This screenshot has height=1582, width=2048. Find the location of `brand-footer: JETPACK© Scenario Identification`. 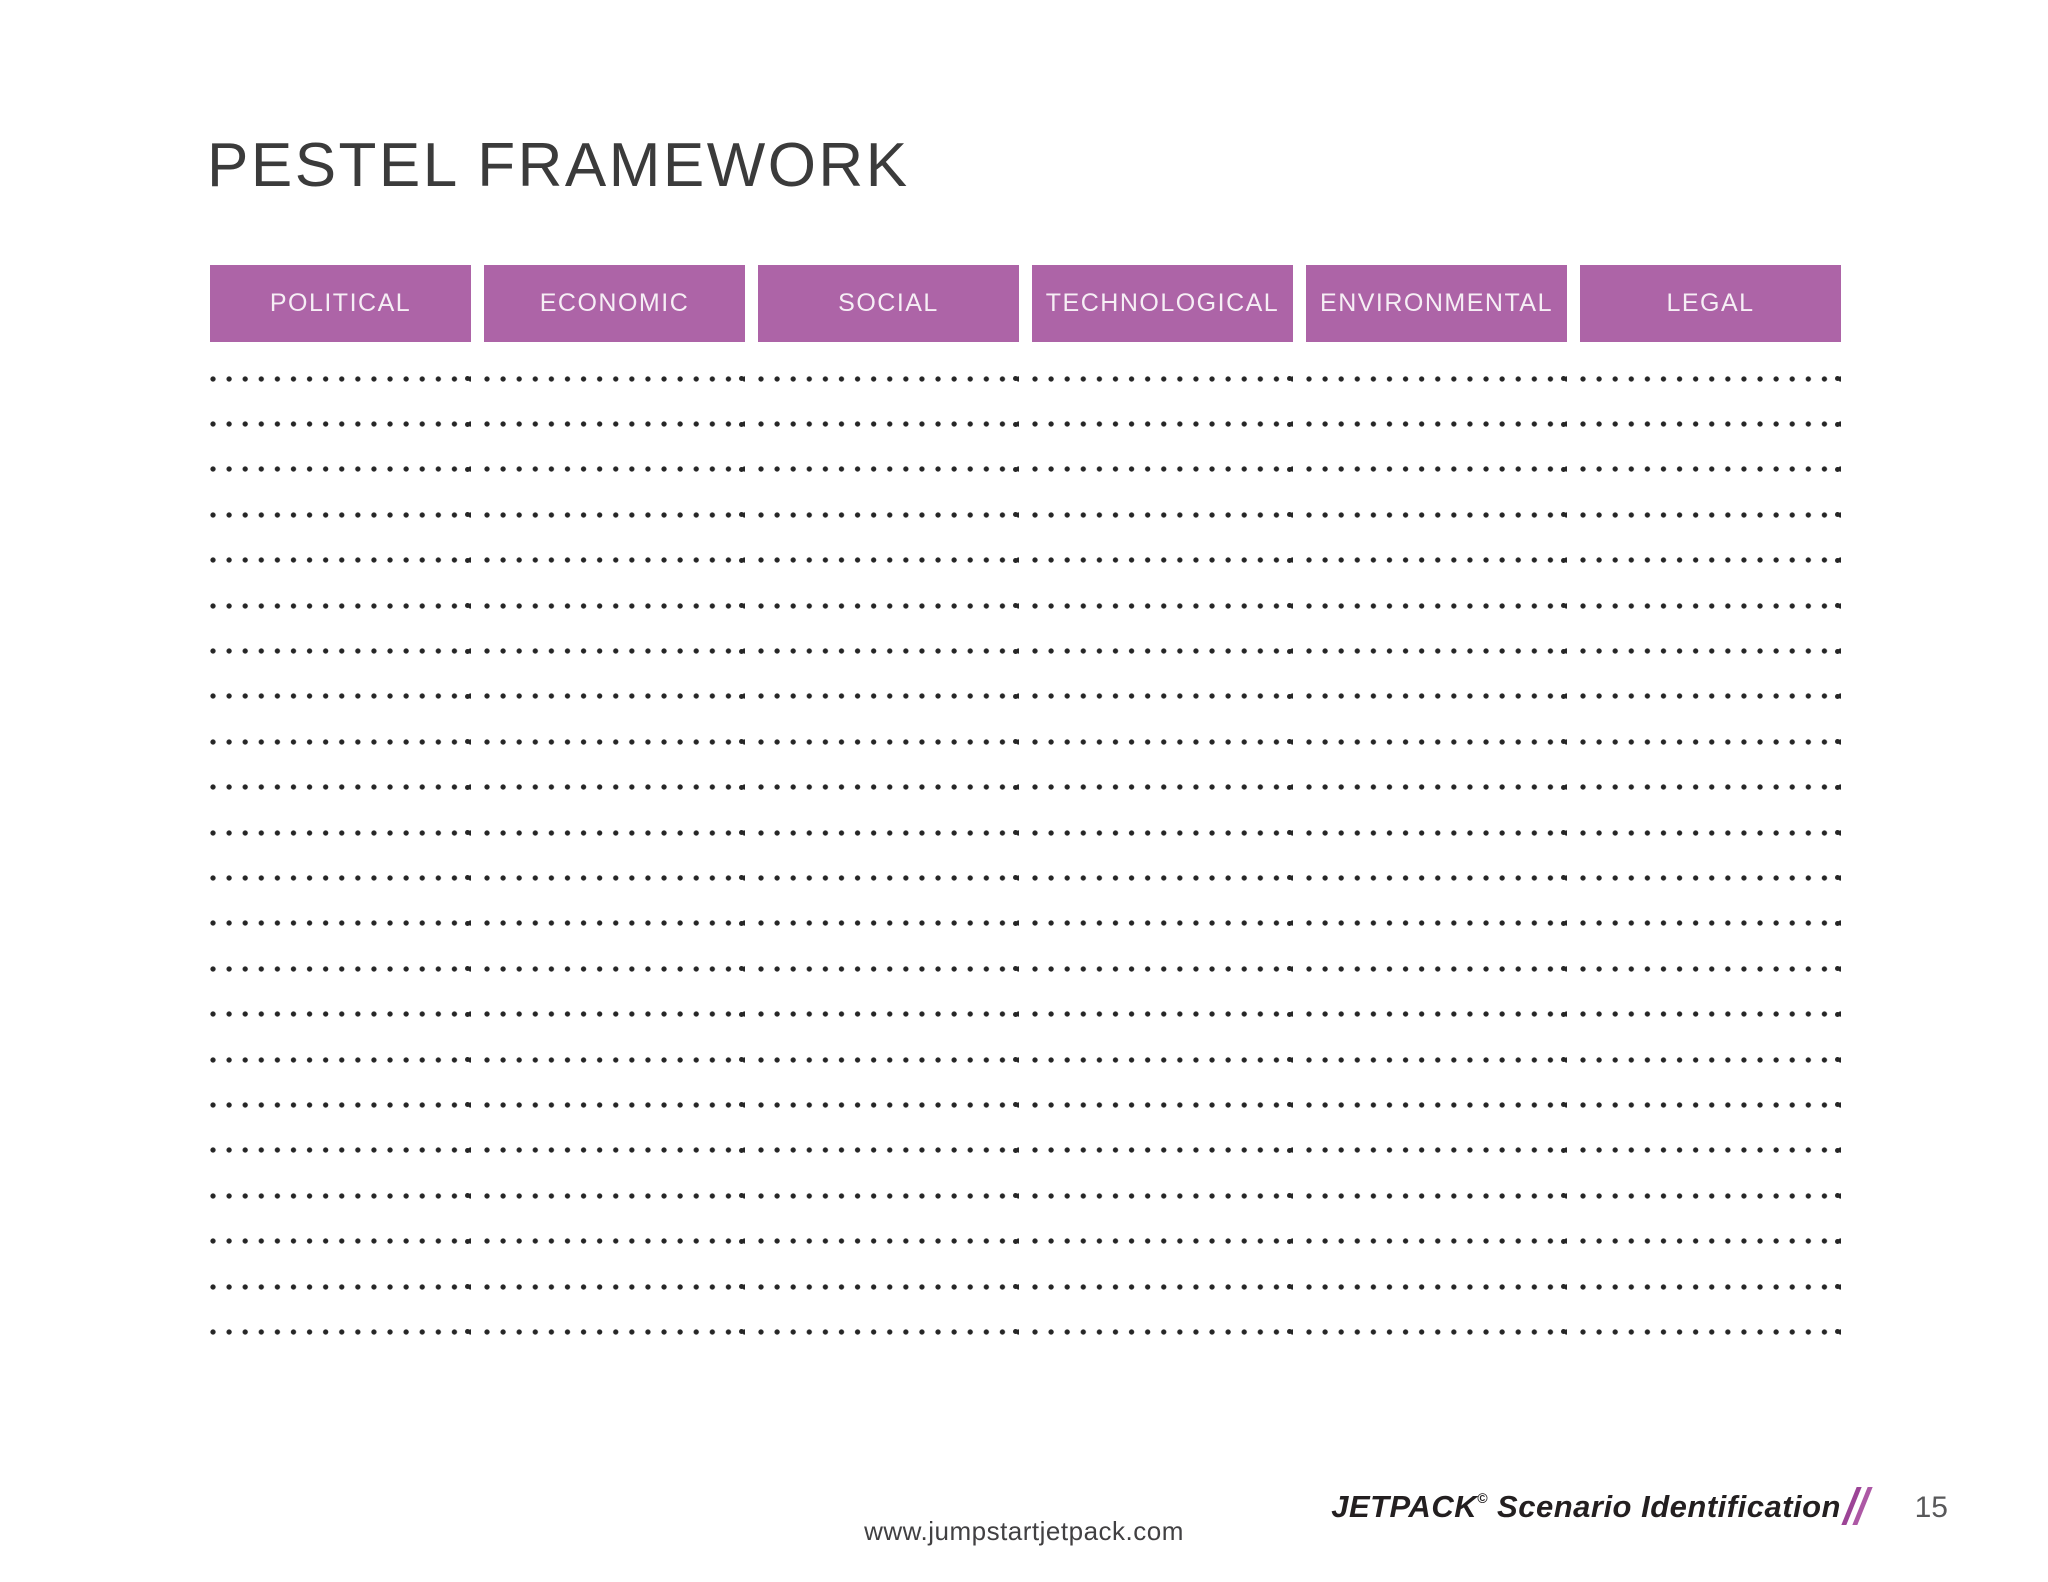

brand-footer: JETPACK© Scenario Identification is located at coordinates (1602, 1506).